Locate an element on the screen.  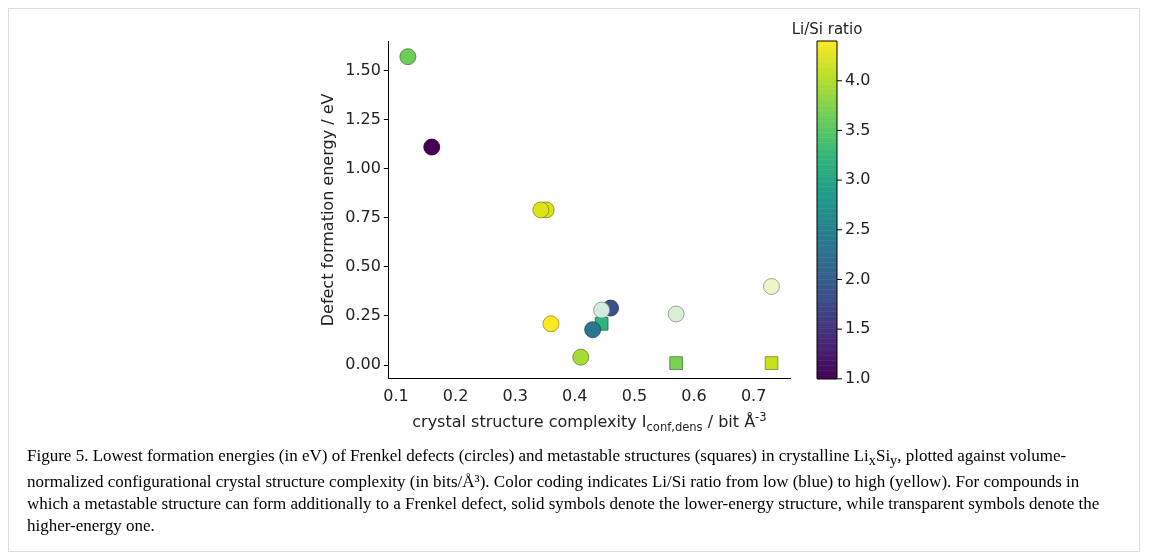
y-tick-label: 0.75 is located at coordinates (363, 216).